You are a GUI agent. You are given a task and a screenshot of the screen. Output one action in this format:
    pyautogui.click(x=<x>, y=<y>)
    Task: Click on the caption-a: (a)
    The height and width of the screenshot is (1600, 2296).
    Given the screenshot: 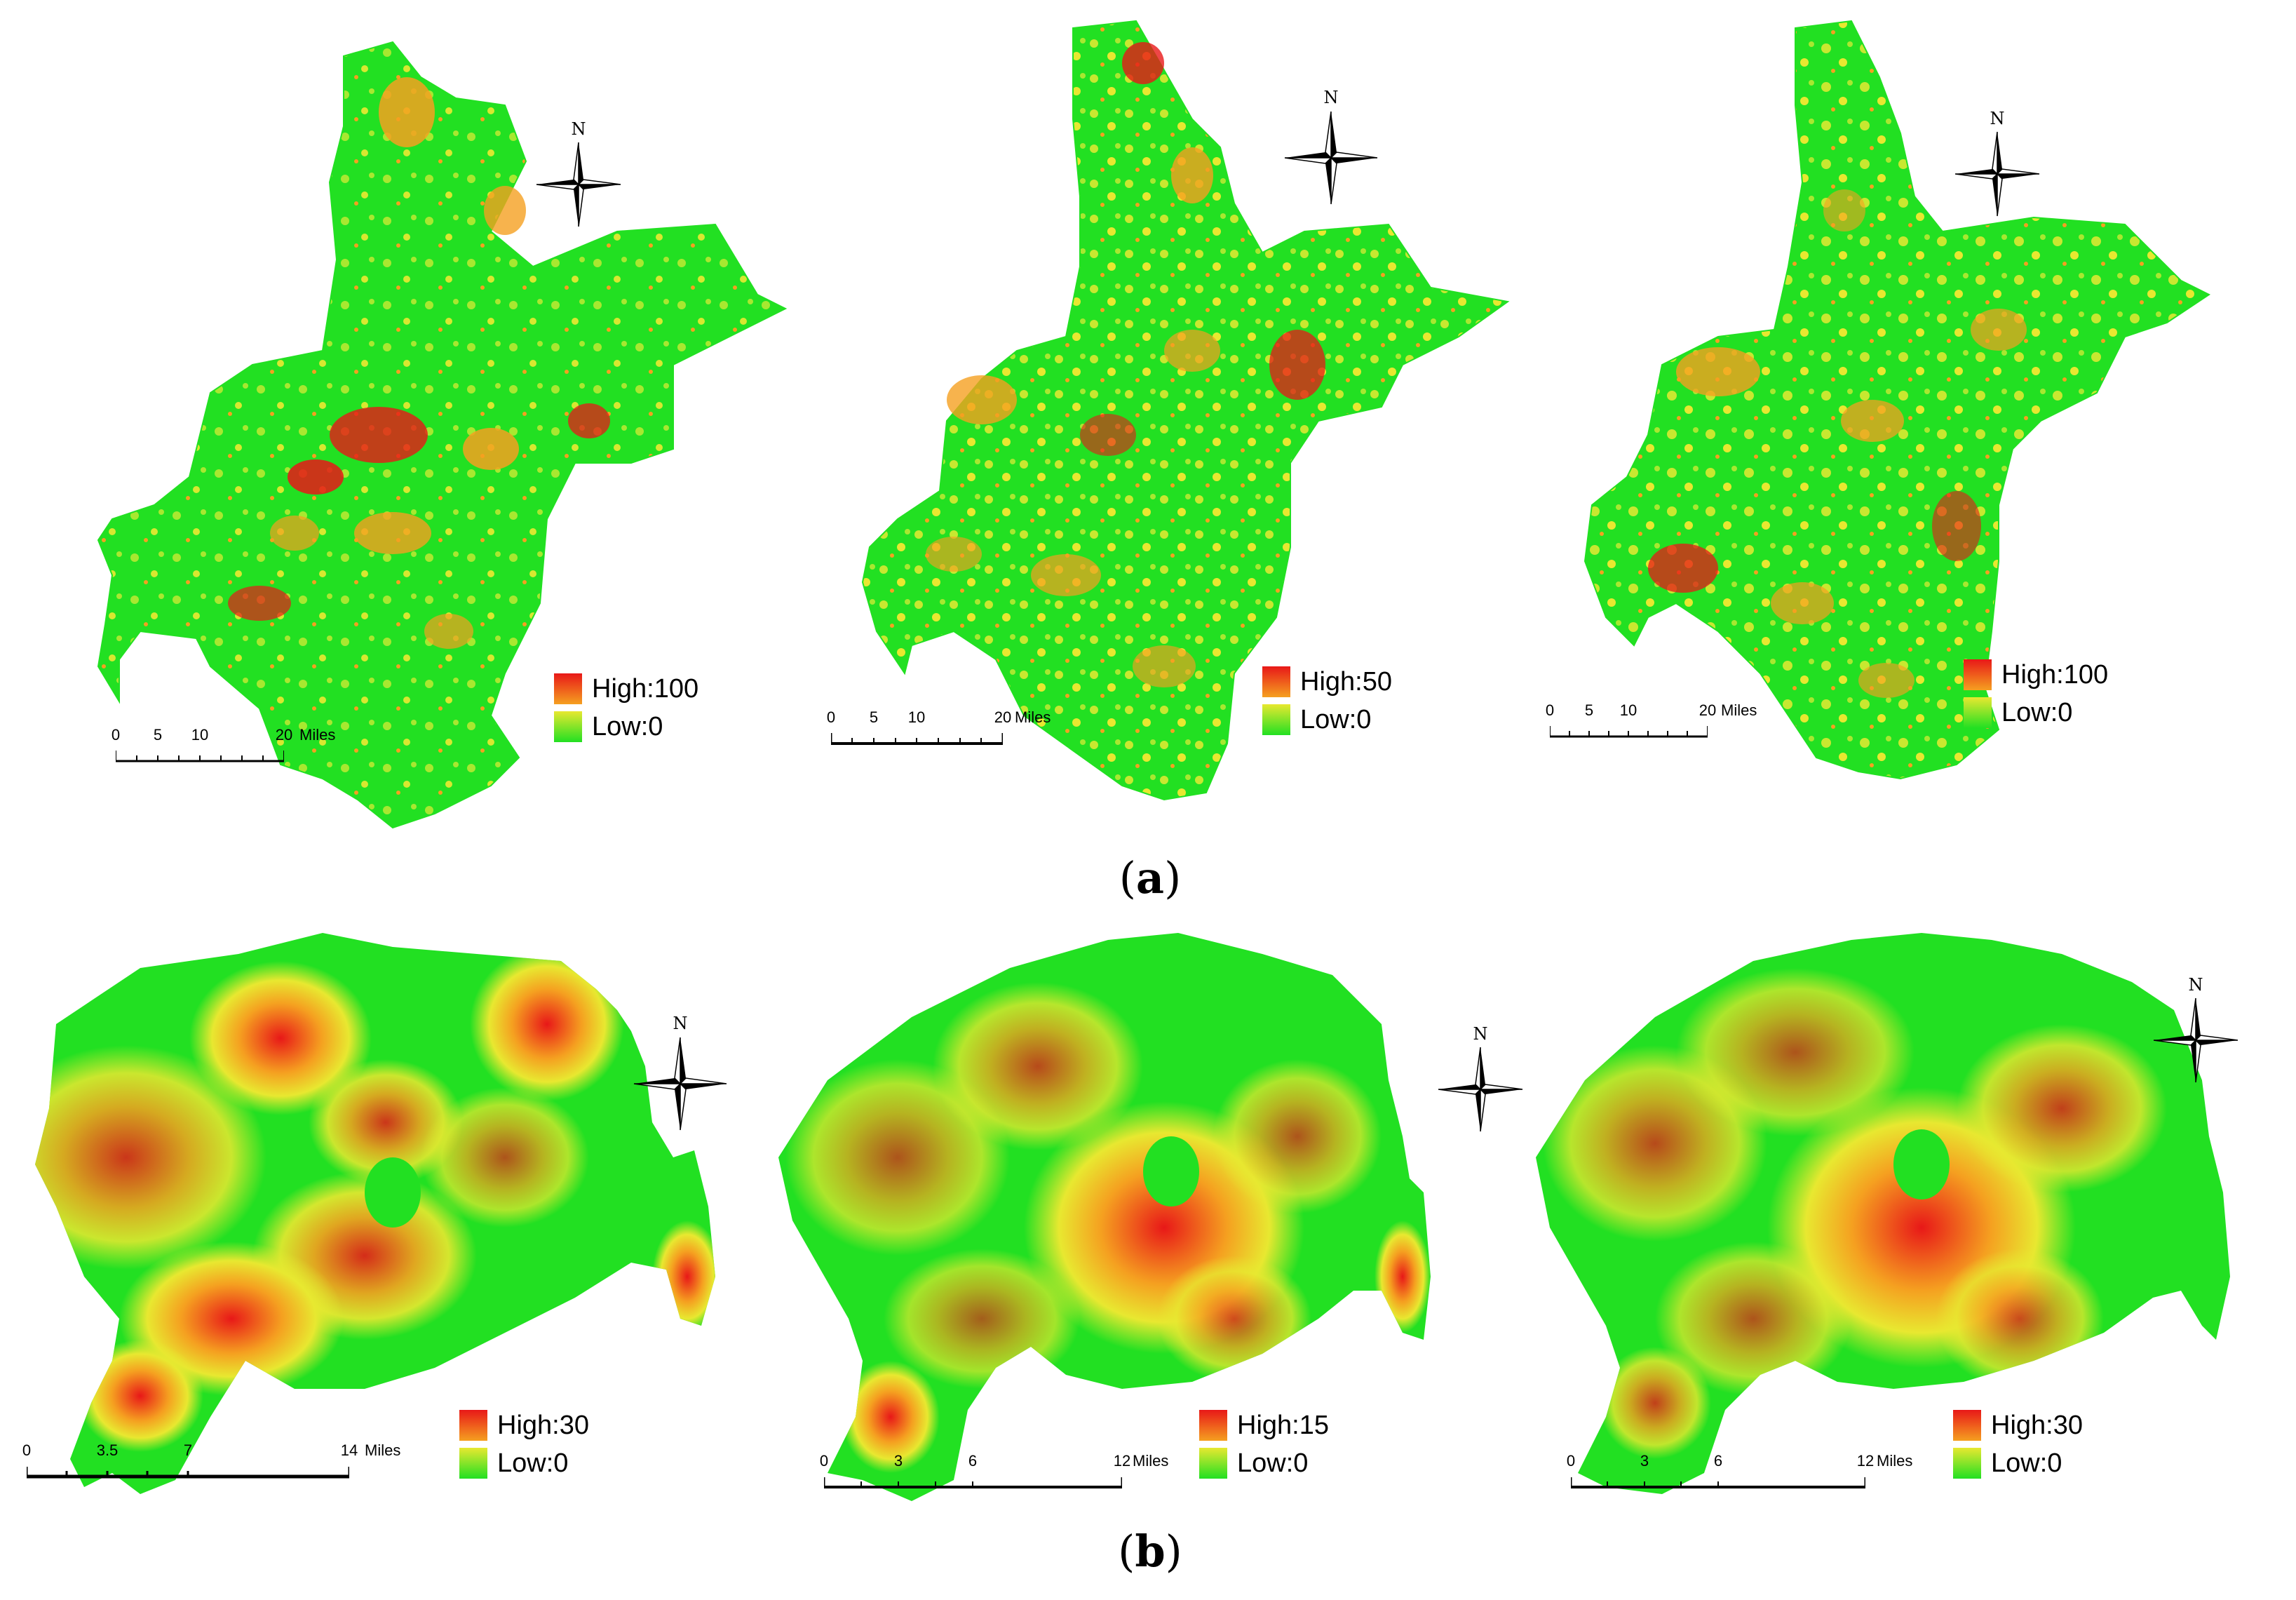 What is the action you would take?
    pyautogui.click(x=1151, y=877)
    